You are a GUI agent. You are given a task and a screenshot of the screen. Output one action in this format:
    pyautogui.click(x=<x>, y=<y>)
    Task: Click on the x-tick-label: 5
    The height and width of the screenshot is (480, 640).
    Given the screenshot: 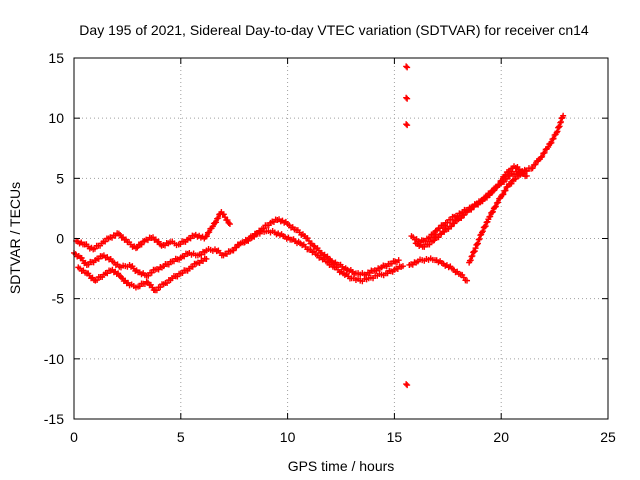 What is the action you would take?
    pyautogui.click(x=181, y=437)
    